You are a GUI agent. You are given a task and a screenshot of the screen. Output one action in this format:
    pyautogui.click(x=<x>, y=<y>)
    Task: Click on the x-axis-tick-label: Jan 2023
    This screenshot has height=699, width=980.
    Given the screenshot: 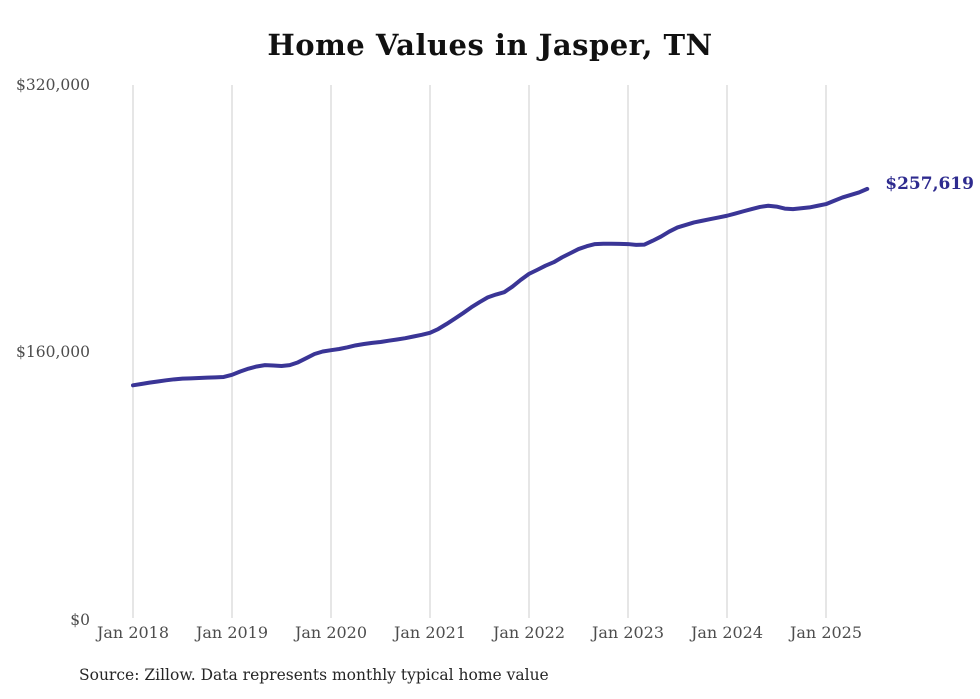 What is the action you would take?
    pyautogui.click(x=628, y=632)
    